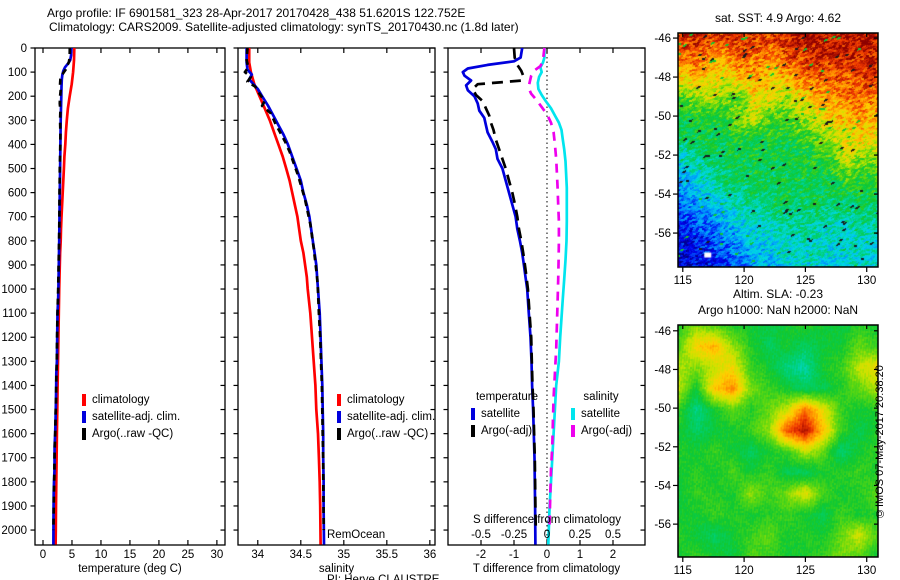 The width and height of the screenshot is (900, 580). What do you see at coordinates (356, 535) in the screenshot?
I see `project-name: RemOcean` at bounding box center [356, 535].